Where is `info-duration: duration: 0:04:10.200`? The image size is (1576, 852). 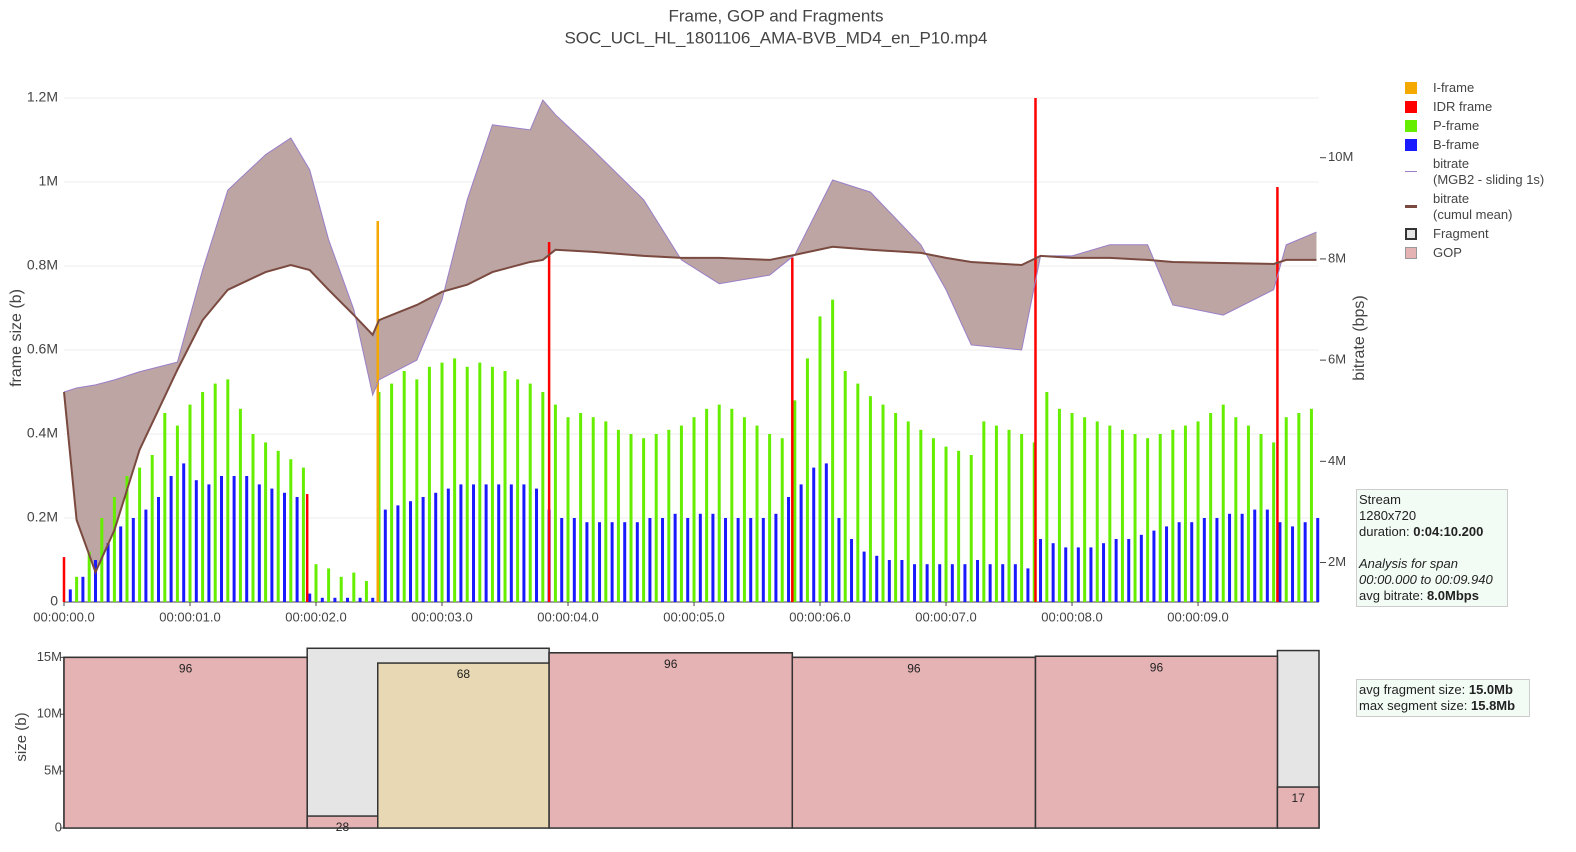
info-duration: duration: 0:04:10.200 is located at coordinates (1432, 532).